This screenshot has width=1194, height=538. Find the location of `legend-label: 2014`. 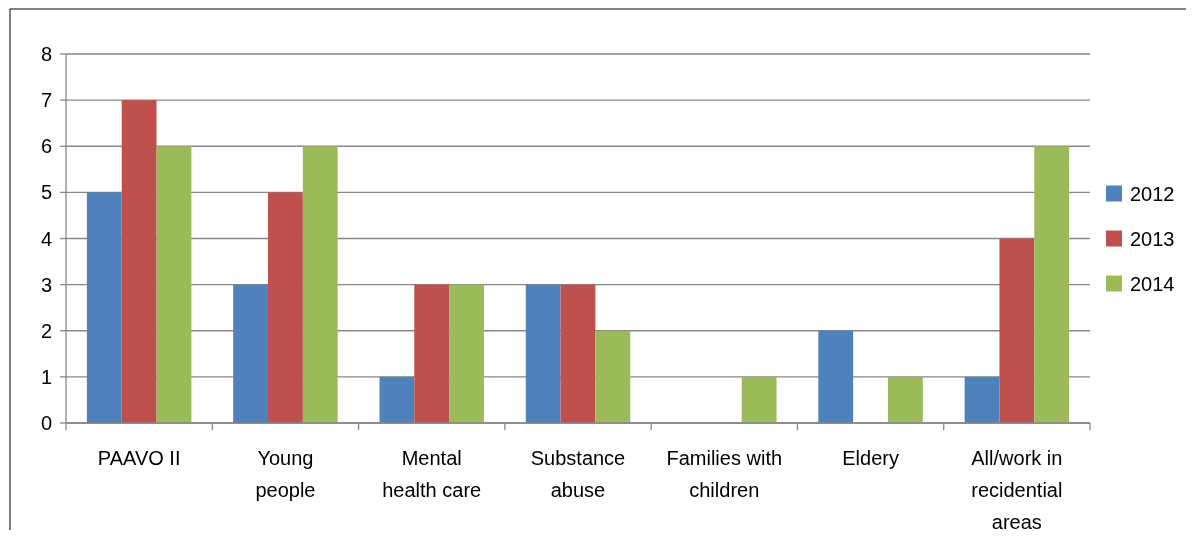

legend-label: 2014 is located at coordinates (1152, 283).